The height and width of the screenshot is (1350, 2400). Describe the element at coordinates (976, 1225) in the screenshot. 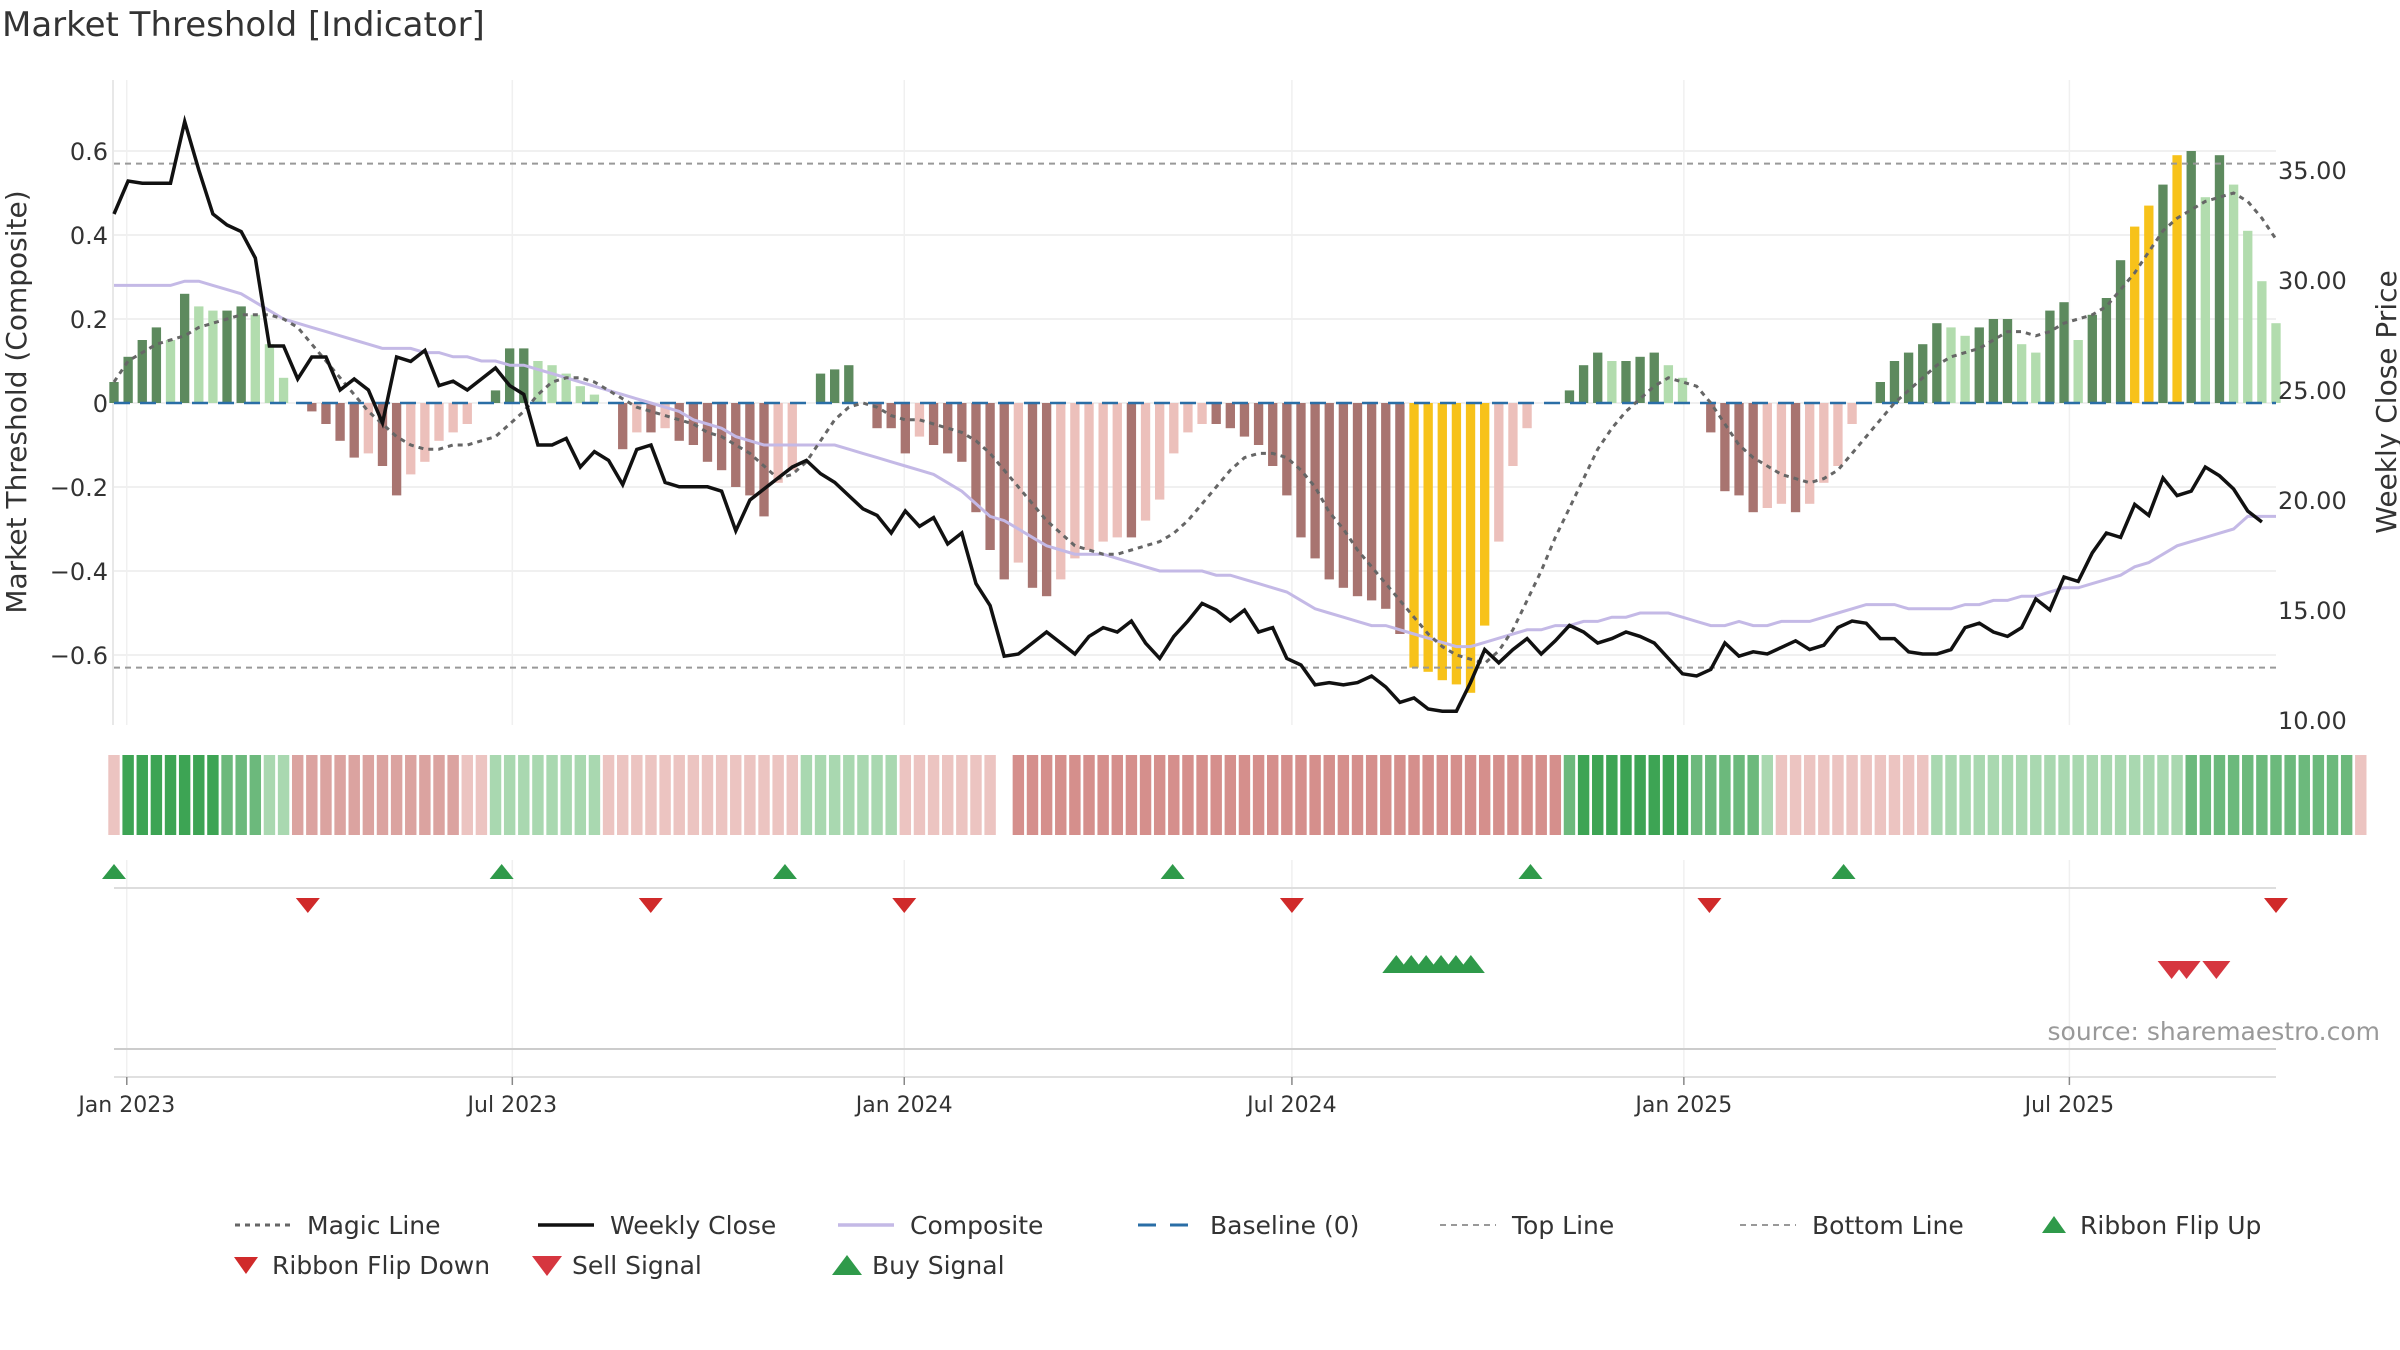

I see `legend-label: Composite` at that location.